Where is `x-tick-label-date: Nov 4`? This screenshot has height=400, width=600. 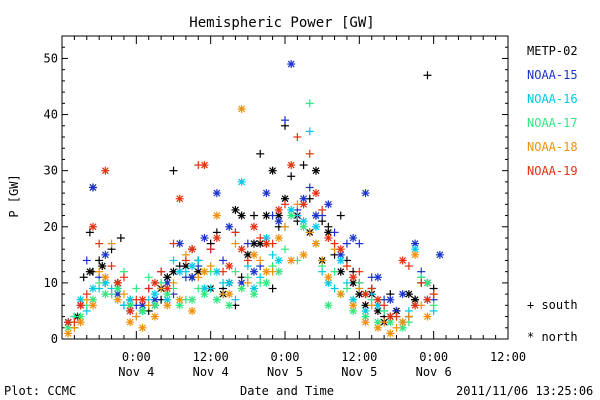 x-tick-label-date: Nov 4 is located at coordinates (136, 372).